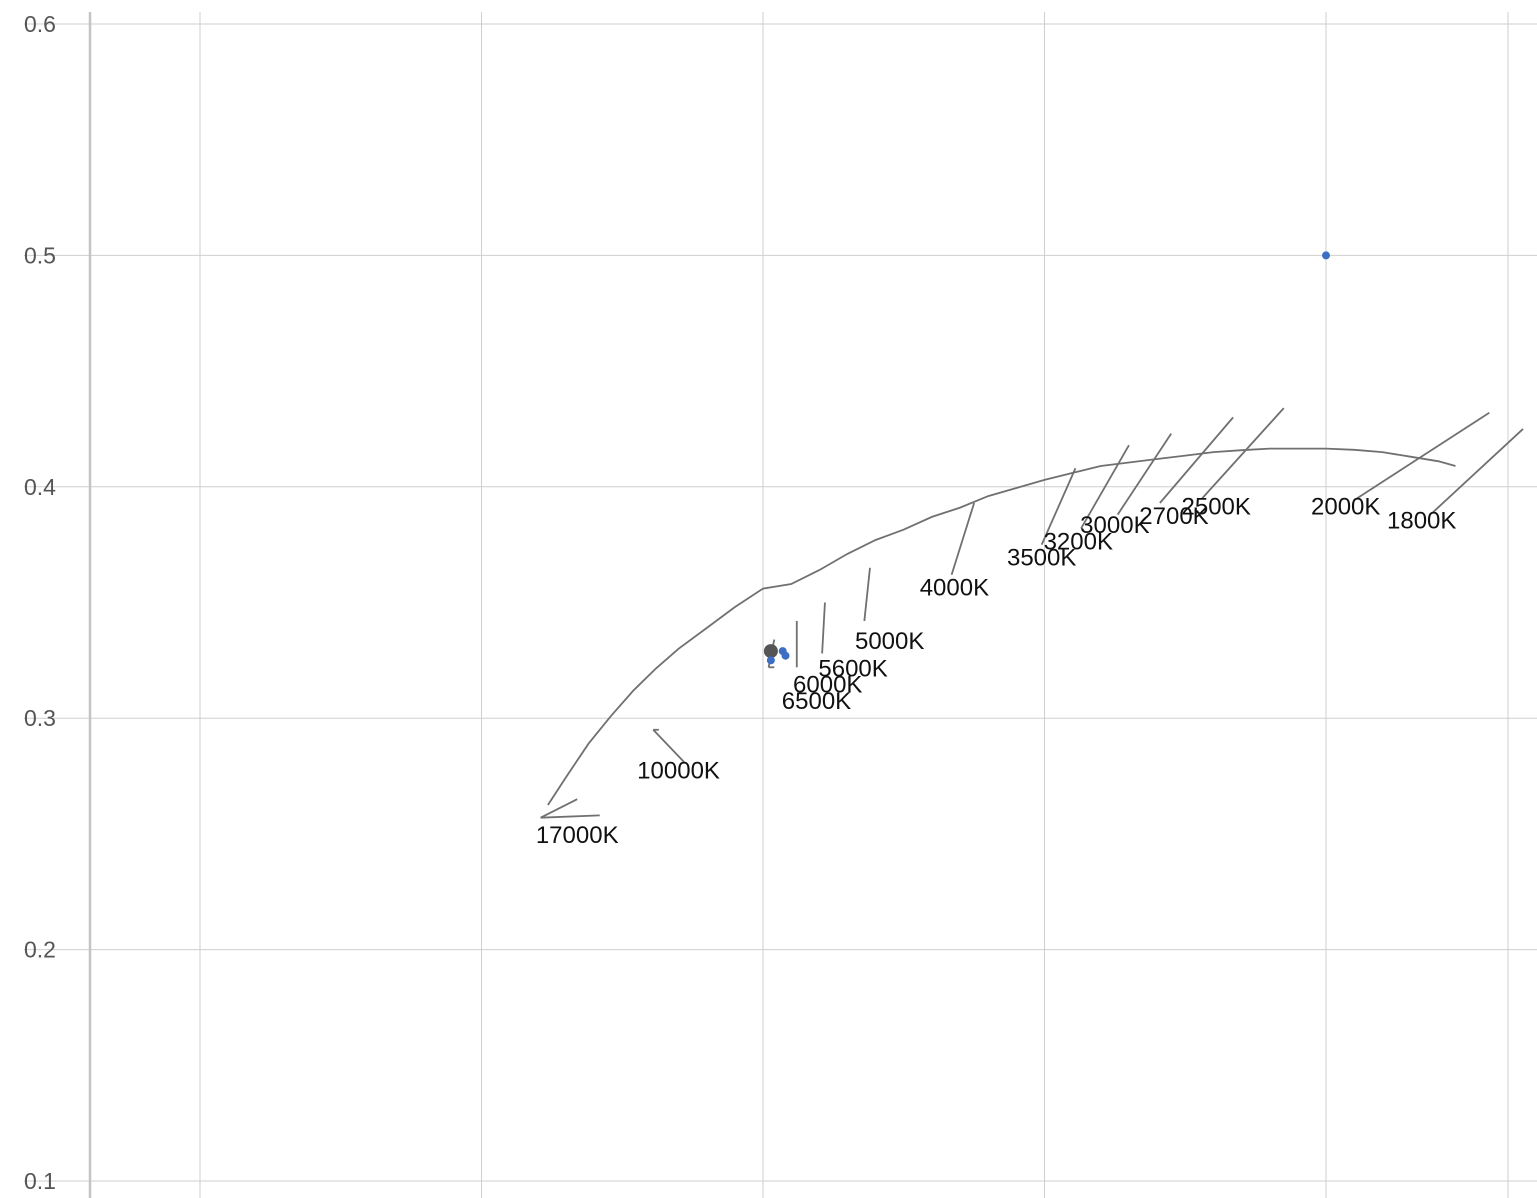 The image size is (1537, 1198). I want to click on y-tick-label: 0.1, so click(40, 1181).